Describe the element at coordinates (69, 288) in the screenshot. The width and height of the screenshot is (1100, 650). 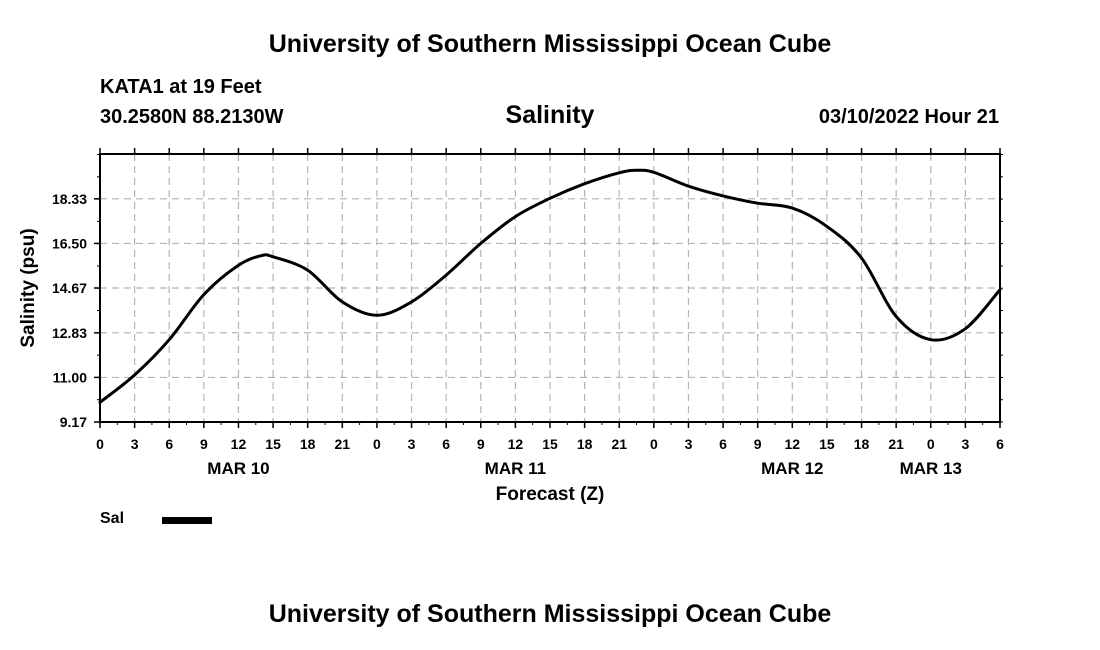
I see `y-tick-label: 14.67` at that location.